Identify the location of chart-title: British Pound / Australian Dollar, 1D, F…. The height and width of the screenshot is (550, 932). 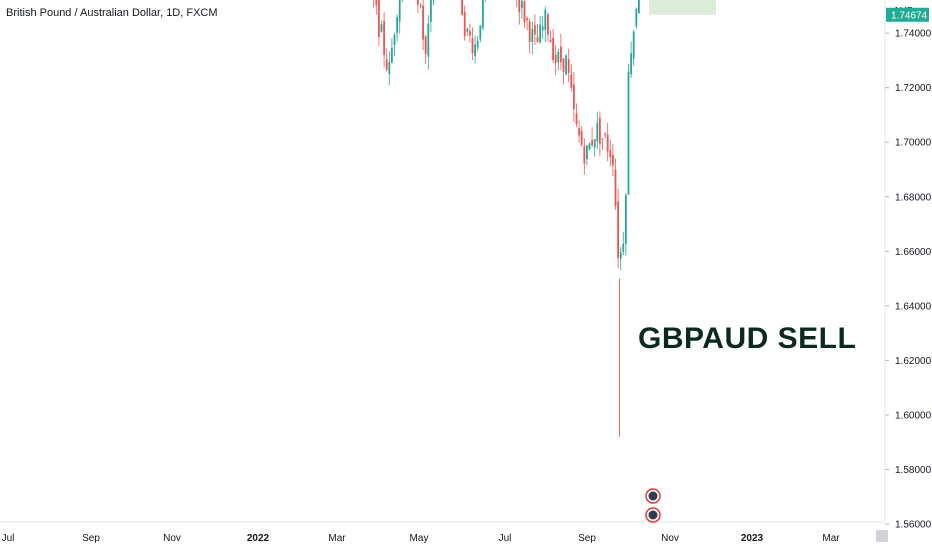
(112, 13).